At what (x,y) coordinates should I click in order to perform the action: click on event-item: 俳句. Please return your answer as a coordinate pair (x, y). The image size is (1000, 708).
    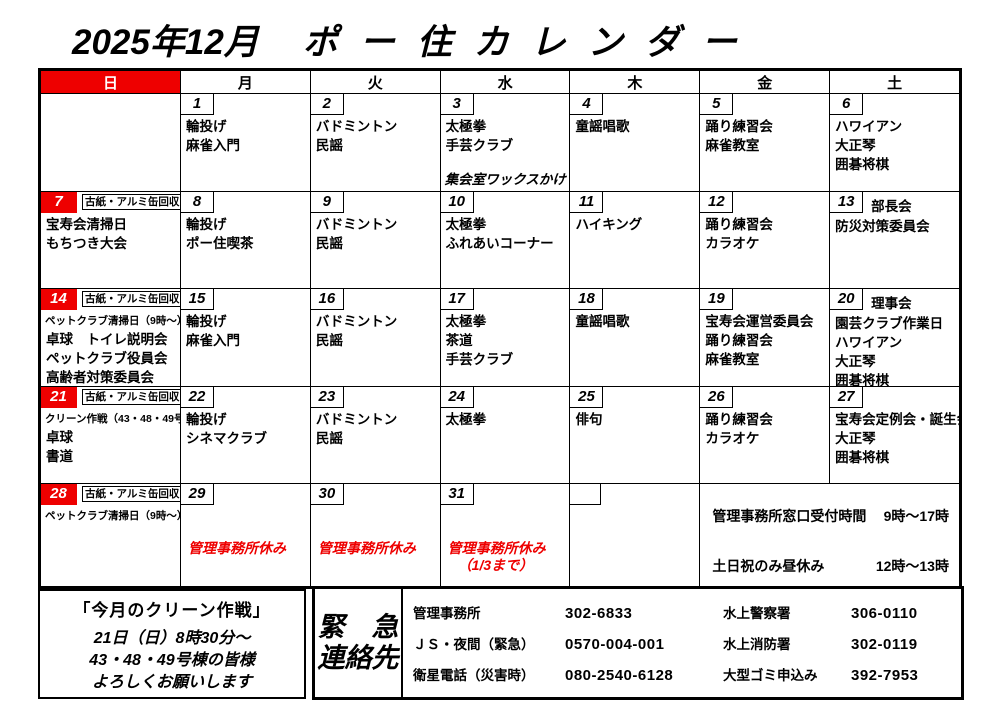
    Looking at the image, I should click on (589, 419).